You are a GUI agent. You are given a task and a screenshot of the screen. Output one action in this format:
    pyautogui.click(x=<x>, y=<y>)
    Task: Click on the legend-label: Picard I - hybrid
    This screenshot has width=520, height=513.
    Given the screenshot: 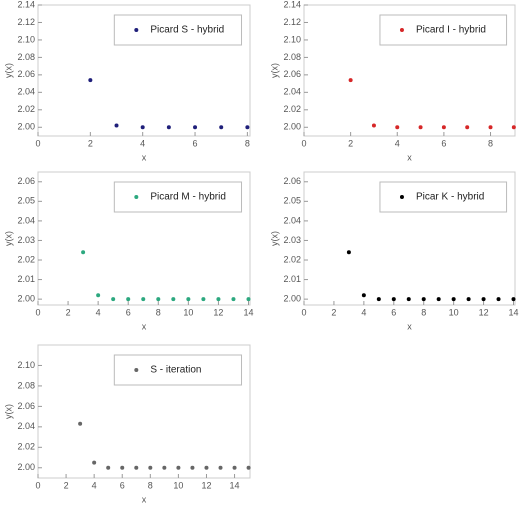 What is the action you would take?
    pyautogui.click(x=451, y=30)
    